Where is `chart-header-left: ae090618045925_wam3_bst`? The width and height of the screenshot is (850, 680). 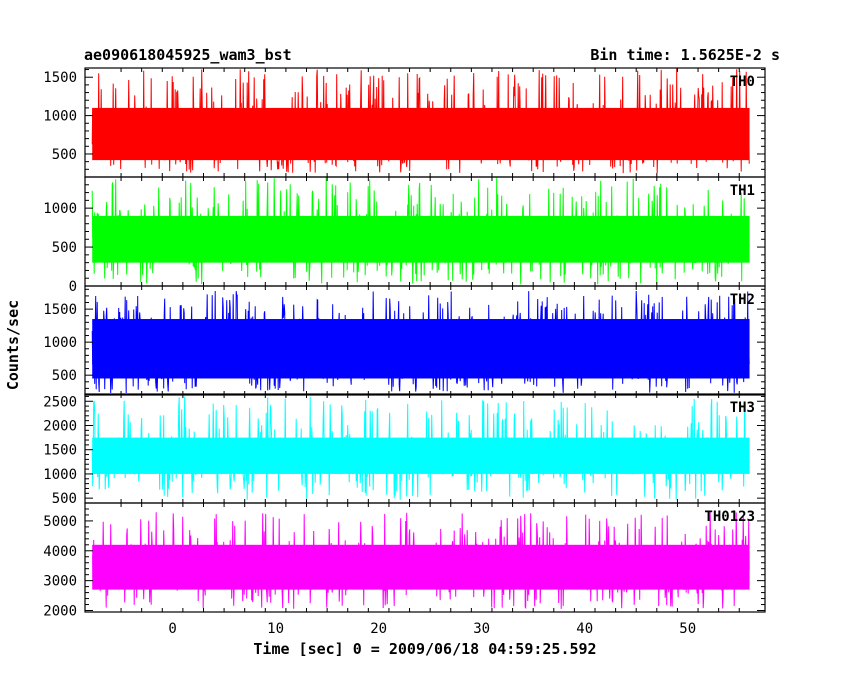 chart-header-left: ae090618045925_wam3_bst is located at coordinates (188, 55).